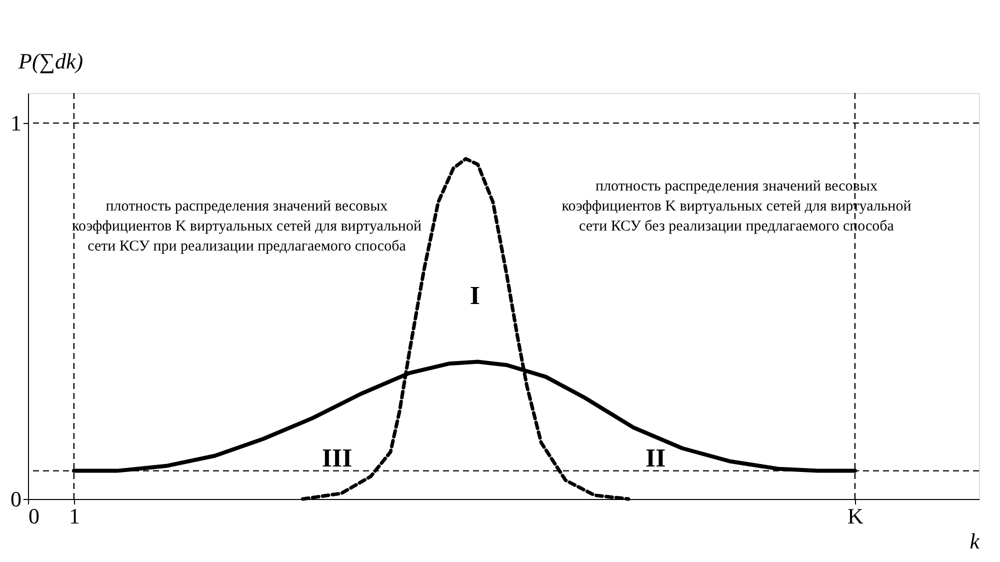  I want to click on annotation: II, so click(656, 457).